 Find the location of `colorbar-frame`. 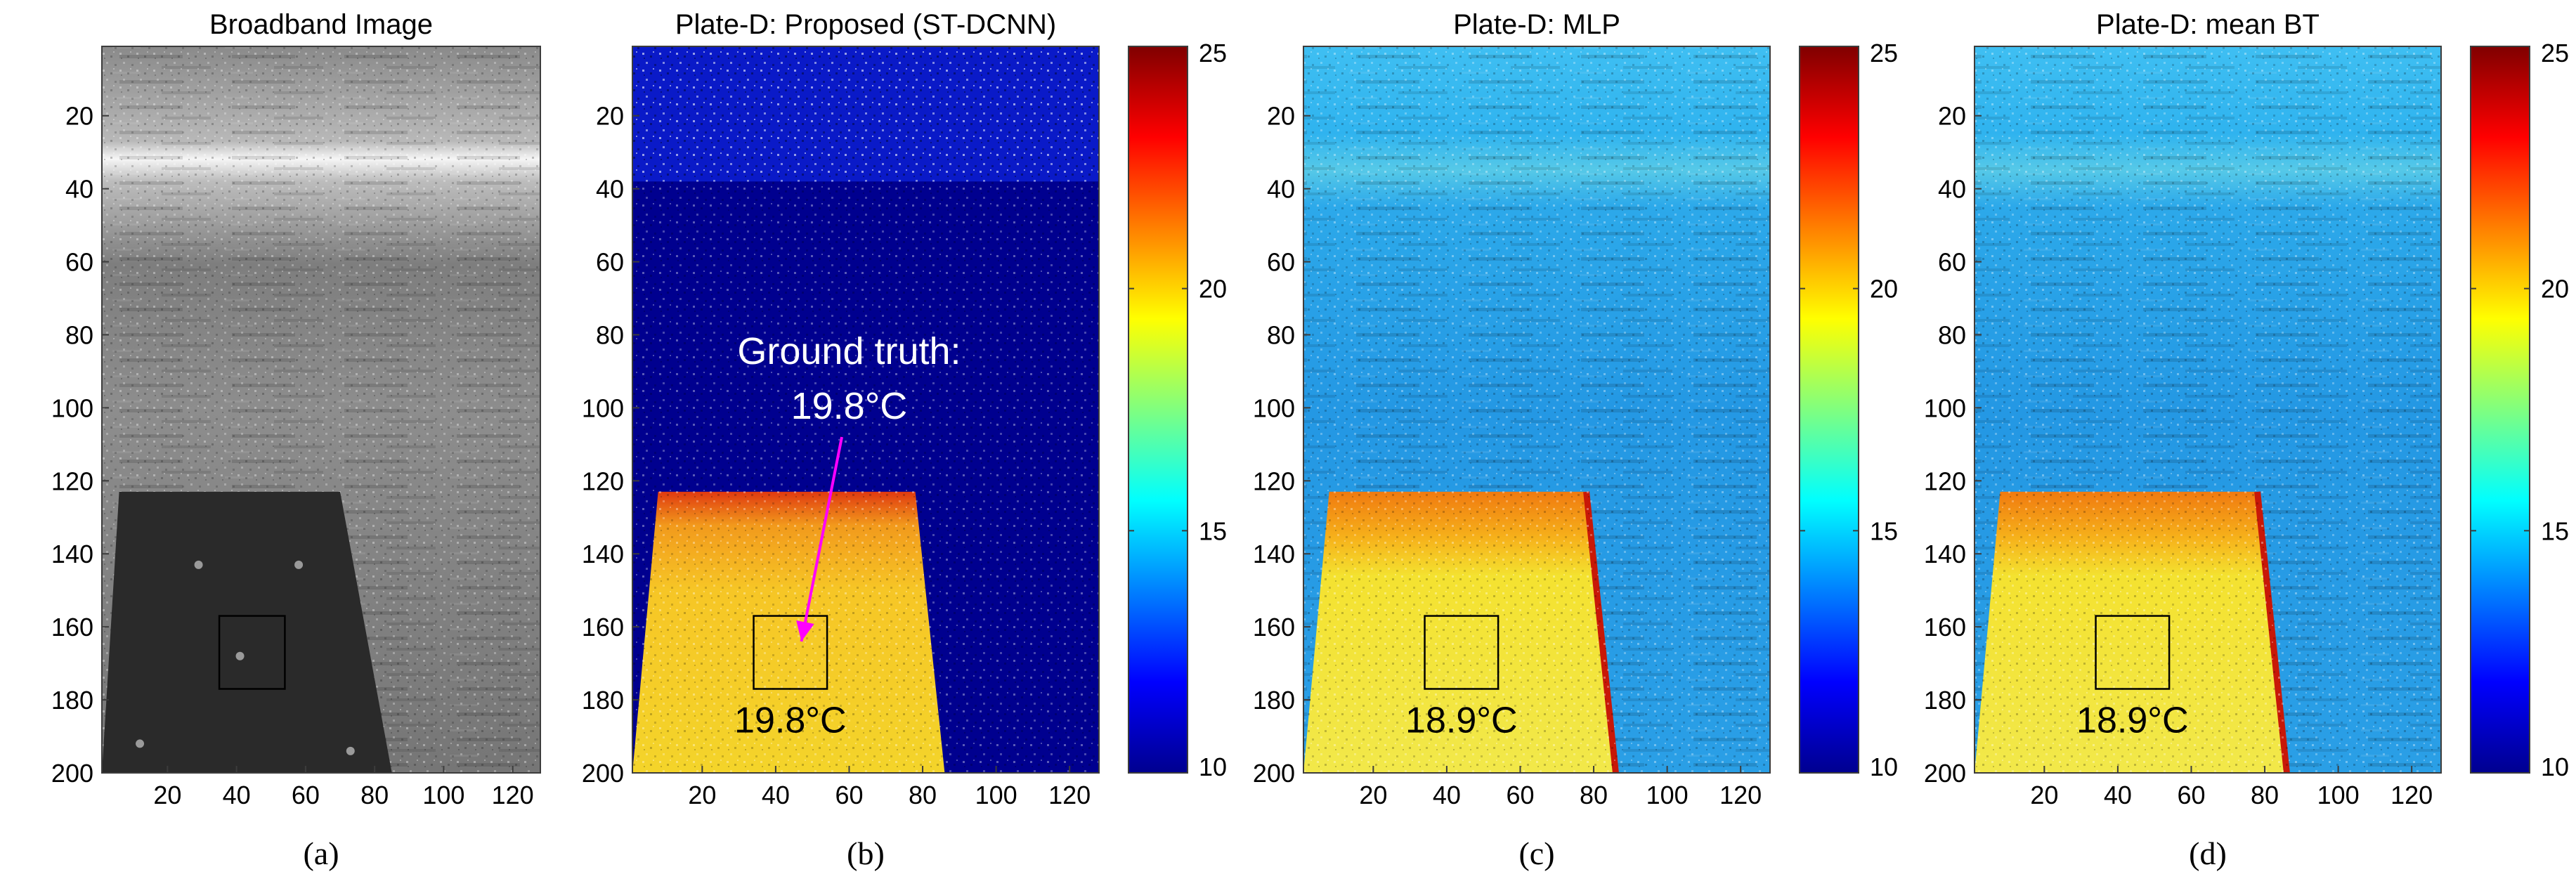

colorbar-frame is located at coordinates (2500, 410).